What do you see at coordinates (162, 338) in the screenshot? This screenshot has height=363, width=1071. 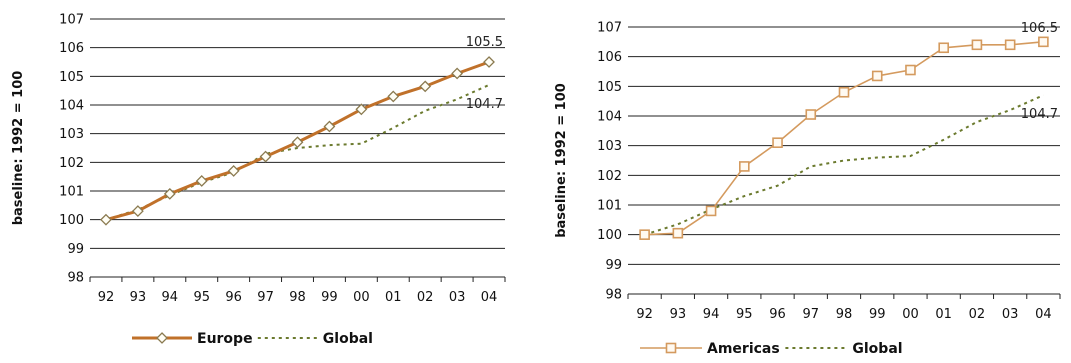 I see `legend-marker-europe` at bounding box center [162, 338].